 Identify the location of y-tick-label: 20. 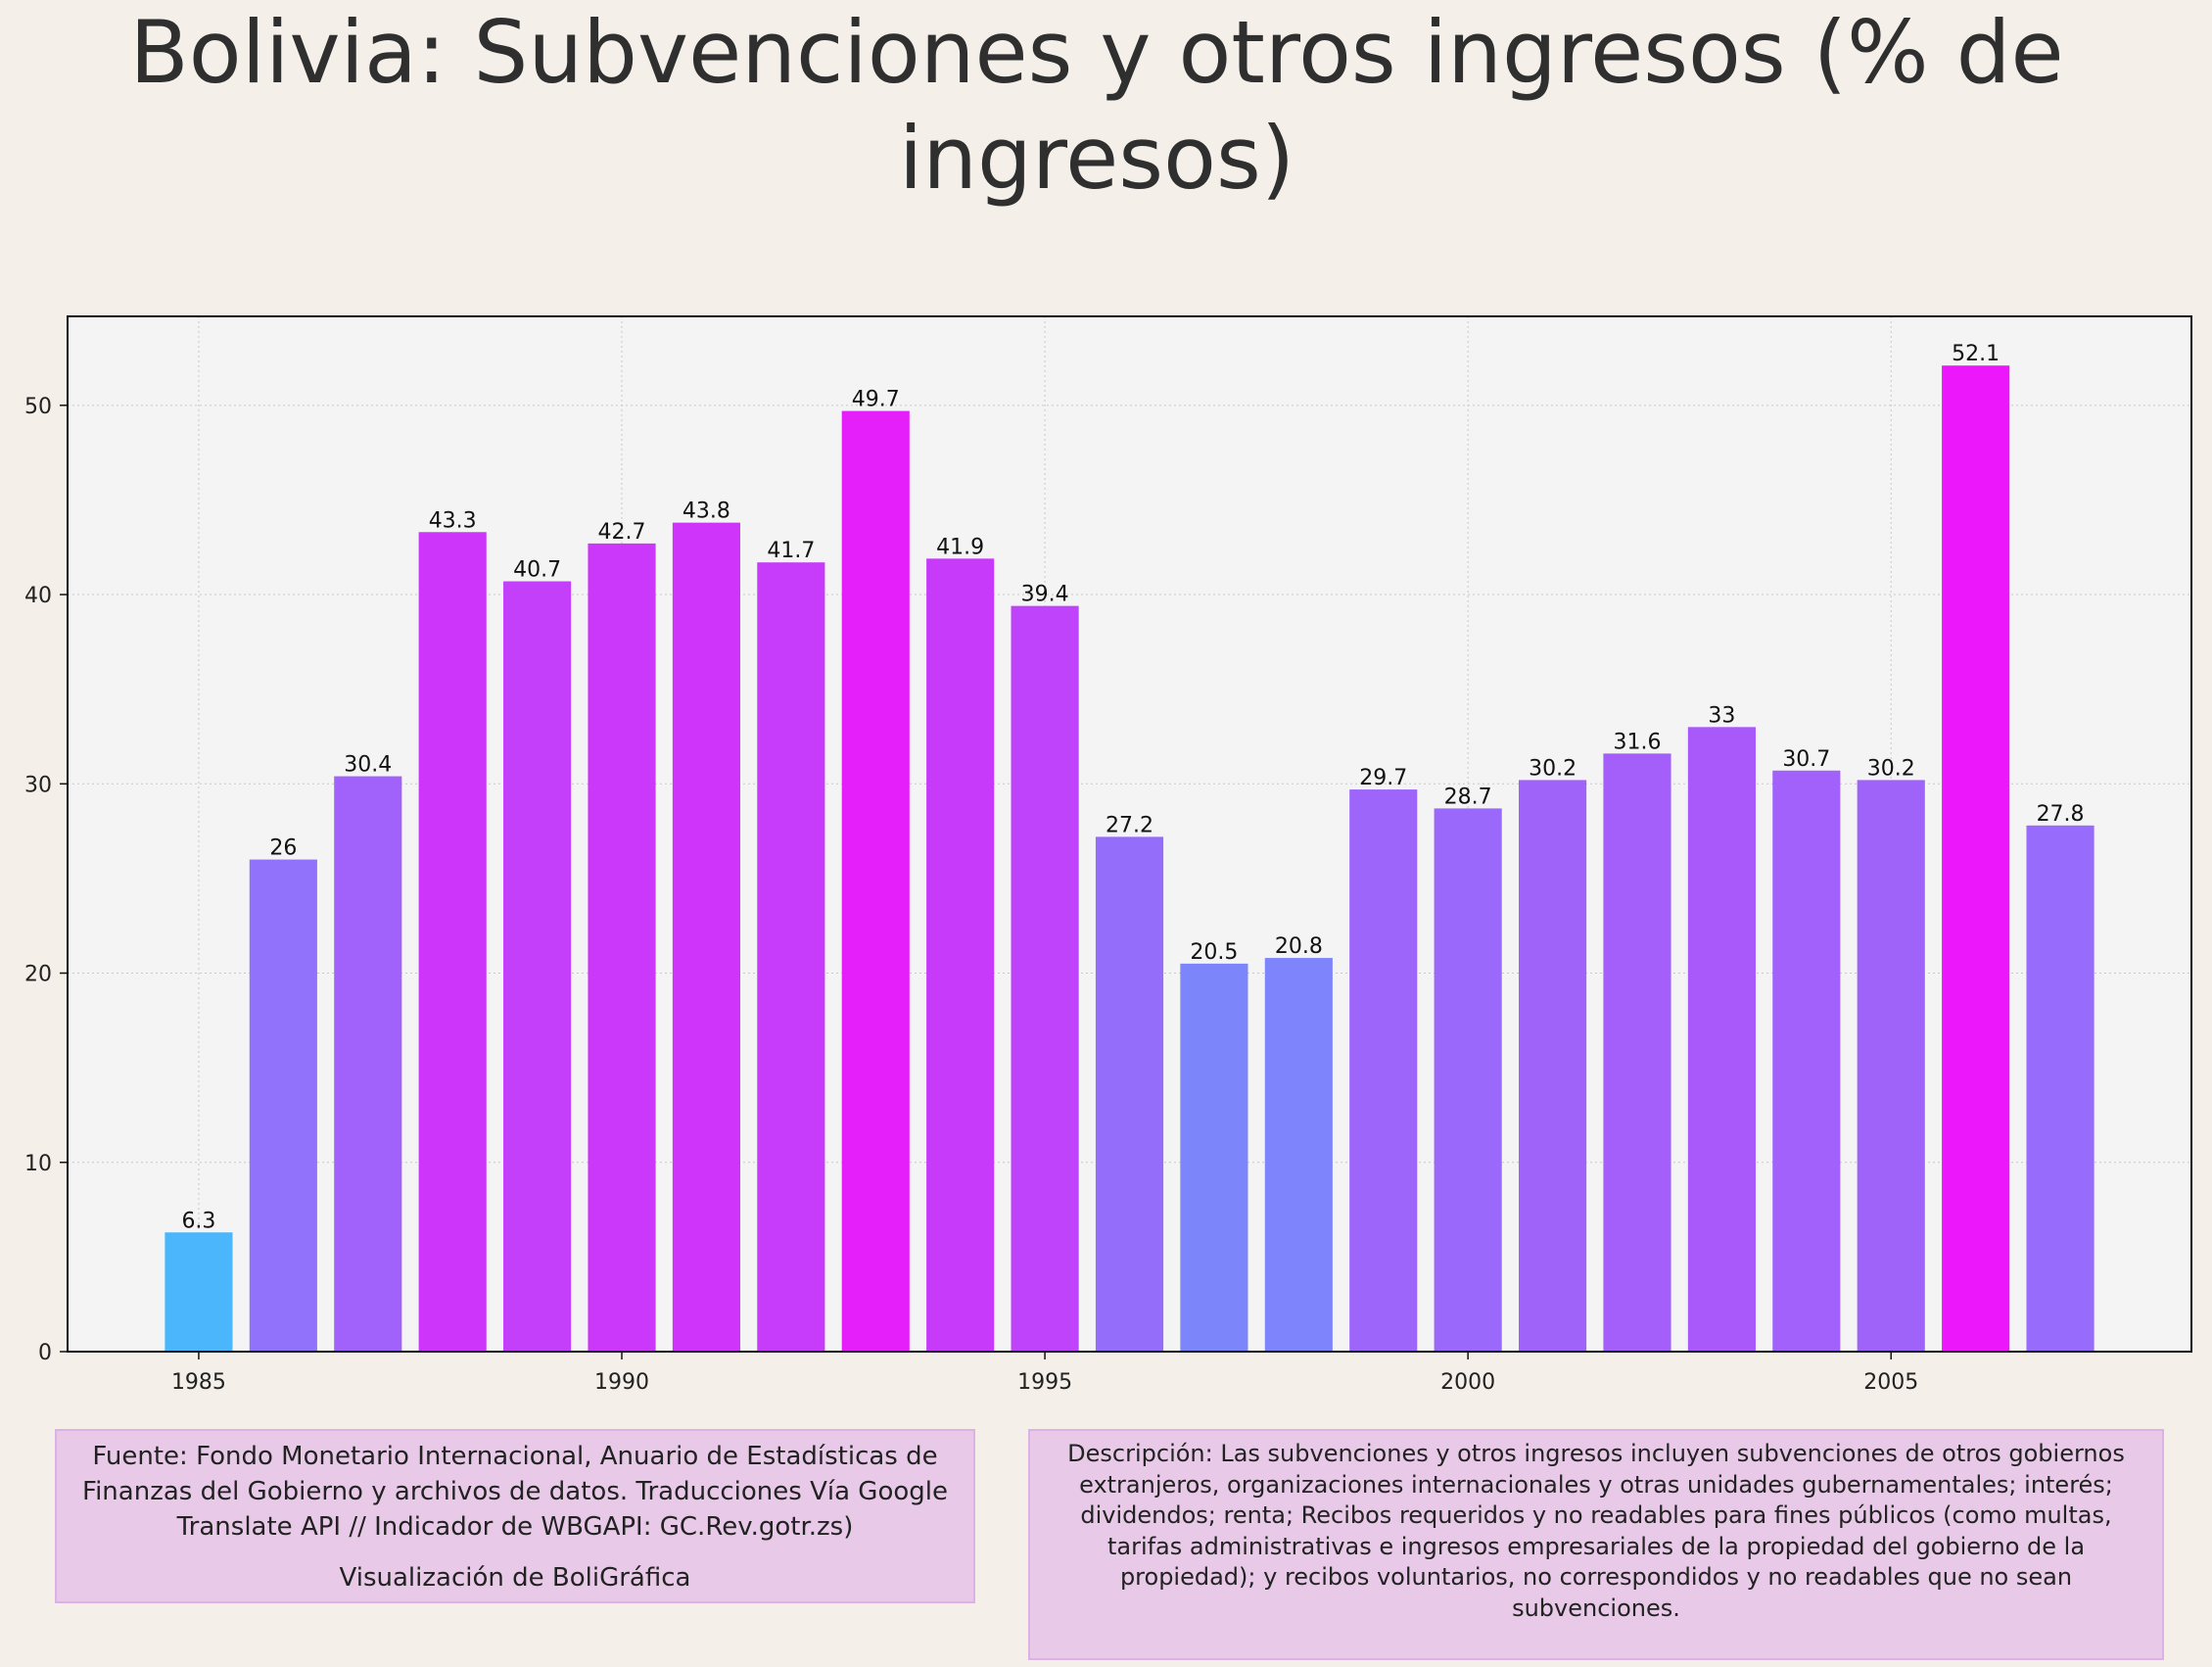
(38, 975).